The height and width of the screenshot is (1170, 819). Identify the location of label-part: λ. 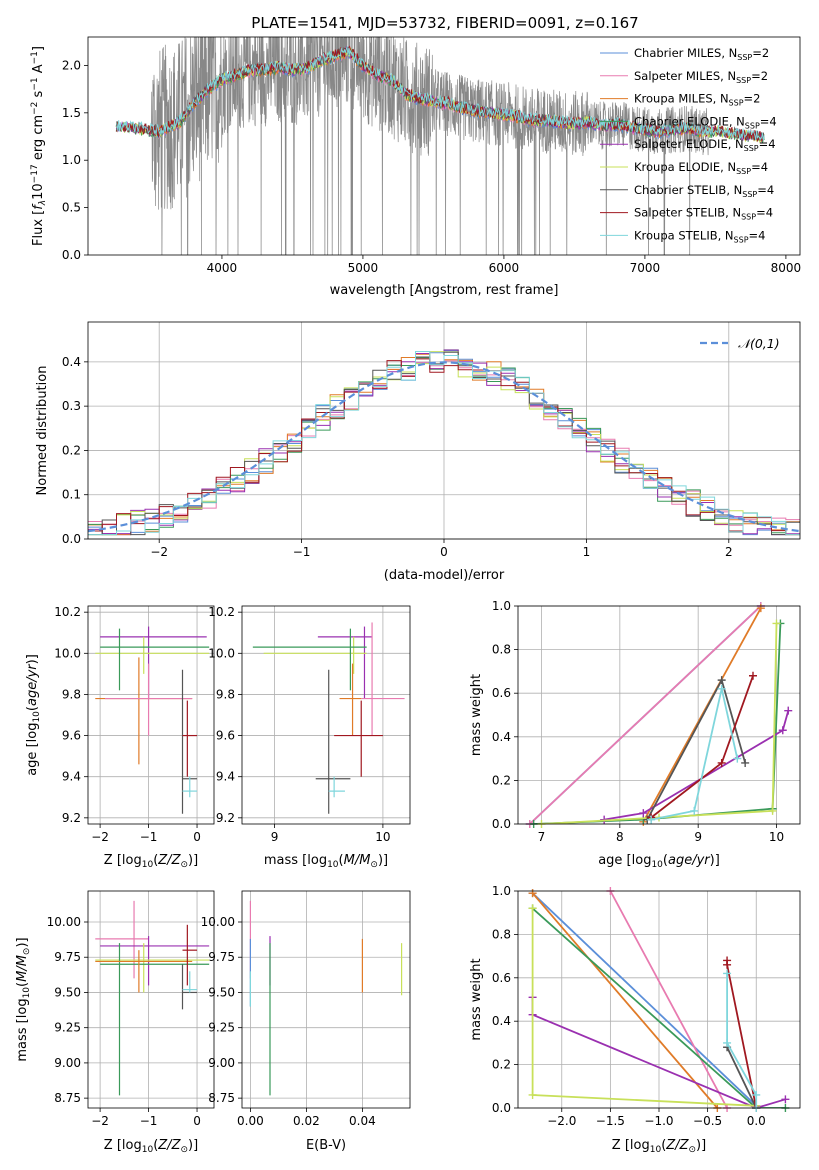
(43, 203).